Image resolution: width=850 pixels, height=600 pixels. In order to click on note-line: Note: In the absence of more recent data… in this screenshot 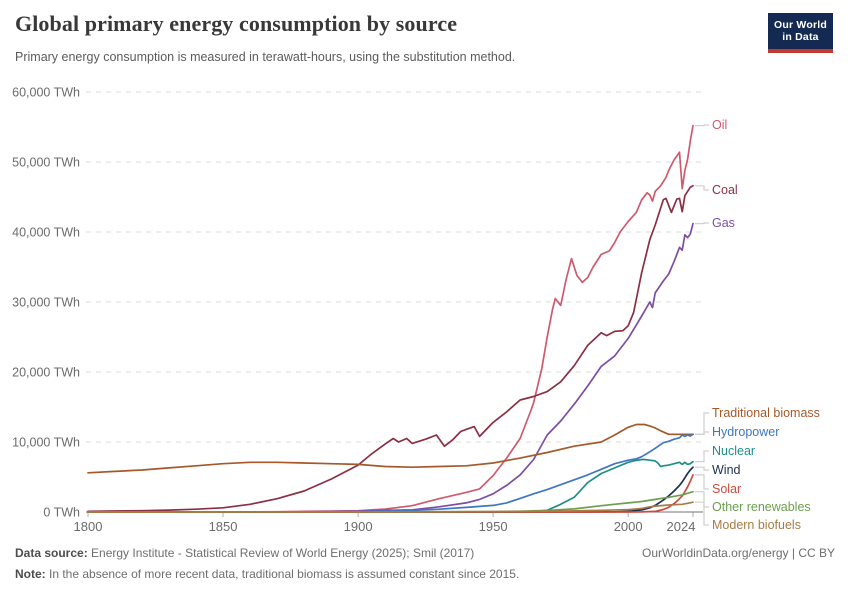, I will do `click(425, 574)`.